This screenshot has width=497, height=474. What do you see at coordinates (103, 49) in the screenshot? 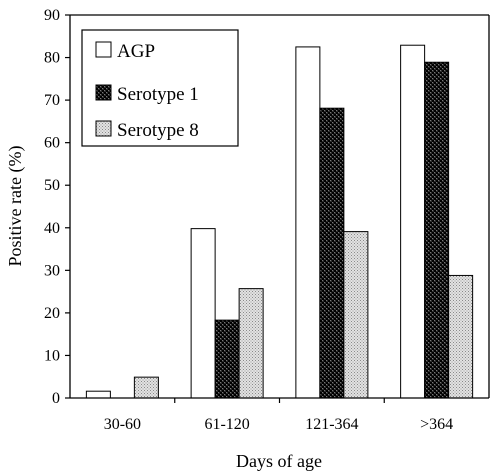
I see `legend-swatch-agp` at bounding box center [103, 49].